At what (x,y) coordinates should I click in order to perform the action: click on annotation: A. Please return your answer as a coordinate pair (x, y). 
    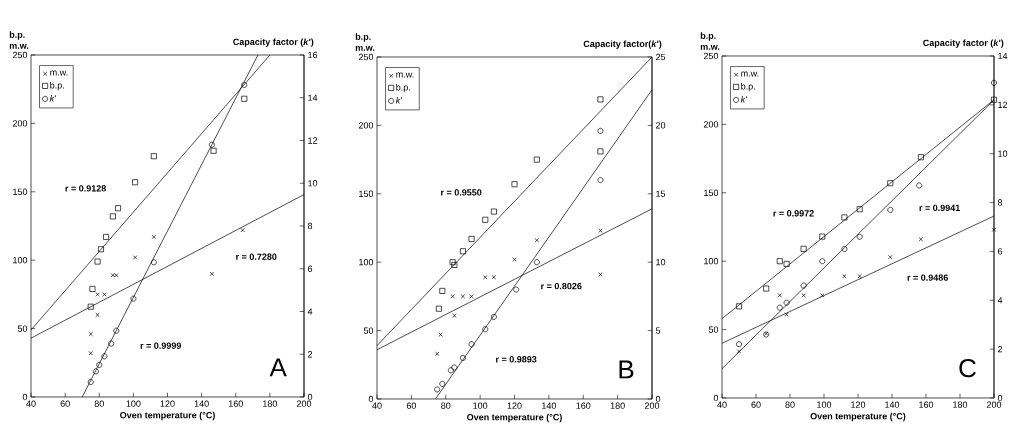
    Looking at the image, I should click on (278, 367).